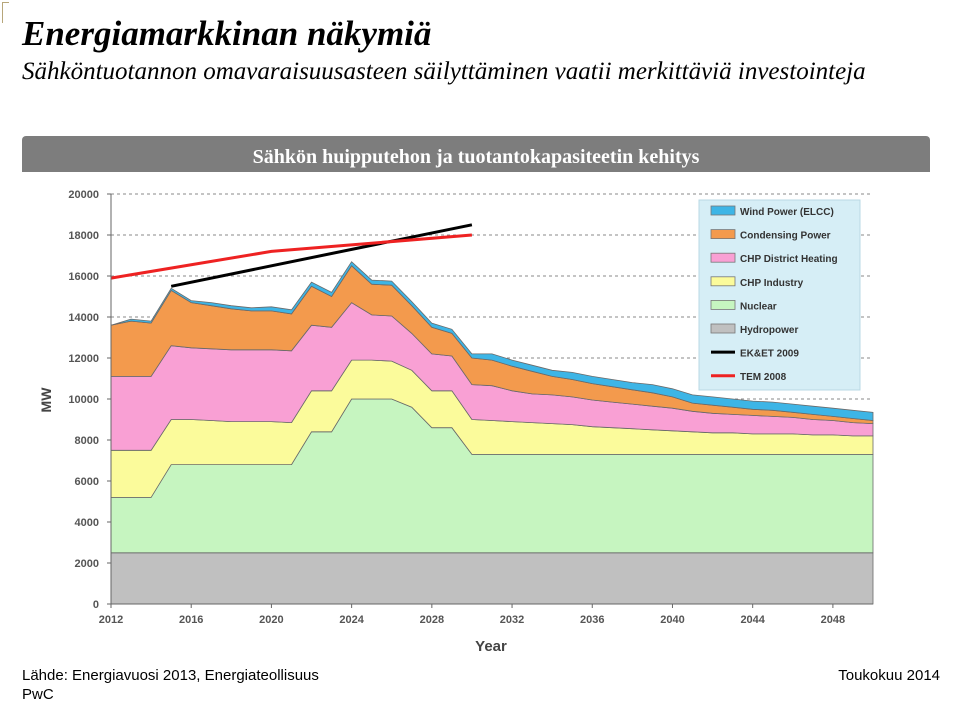 The width and height of the screenshot is (960, 704). Describe the element at coordinates (87, 523) in the screenshot. I see `y-tick-label-2: 4000` at that location.